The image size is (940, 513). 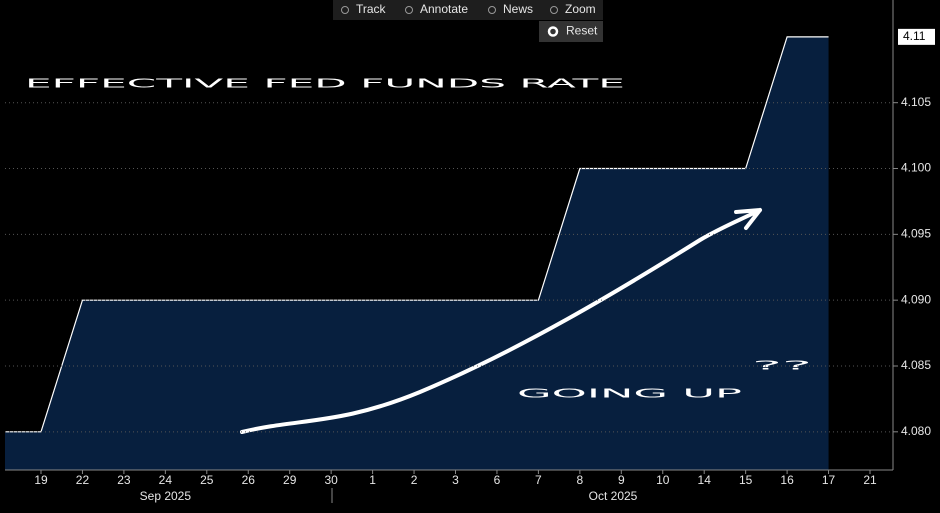 What do you see at coordinates (166, 480) in the screenshot?
I see `x-tick-label: 24` at bounding box center [166, 480].